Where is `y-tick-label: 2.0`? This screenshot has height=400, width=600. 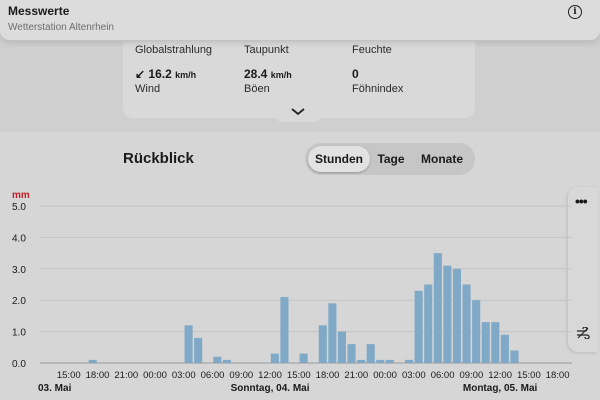
y-tick-label: 2.0 is located at coordinates (19, 301).